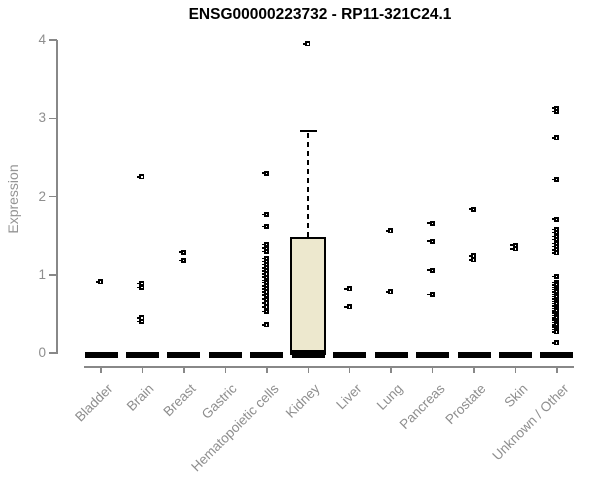  What do you see at coordinates (42, 274) in the screenshot?
I see `y-tick-label: 1` at bounding box center [42, 274].